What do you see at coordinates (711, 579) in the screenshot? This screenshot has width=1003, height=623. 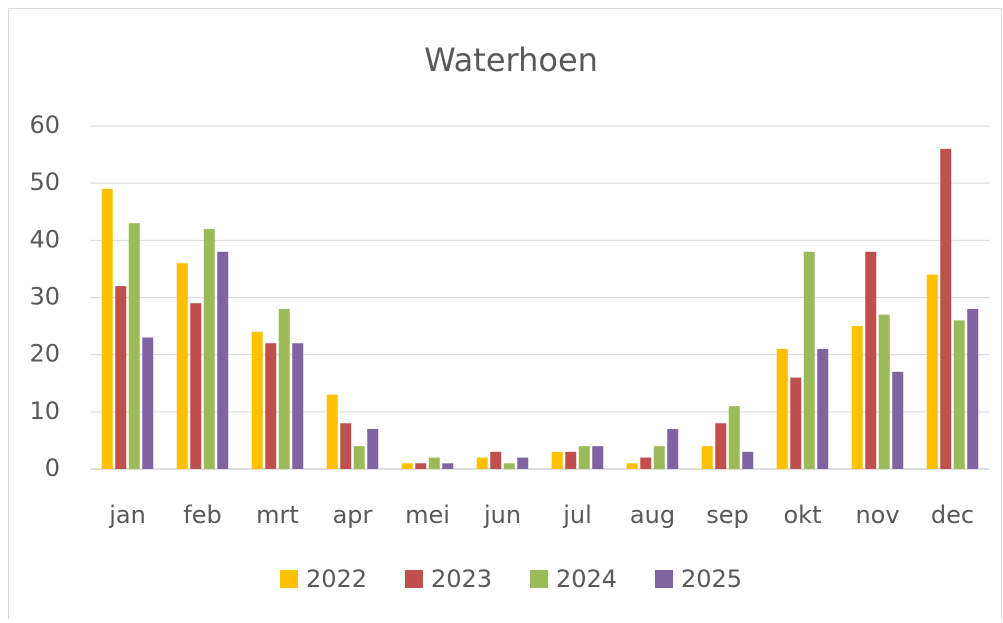 I see `legend-label: 2025` at bounding box center [711, 579].